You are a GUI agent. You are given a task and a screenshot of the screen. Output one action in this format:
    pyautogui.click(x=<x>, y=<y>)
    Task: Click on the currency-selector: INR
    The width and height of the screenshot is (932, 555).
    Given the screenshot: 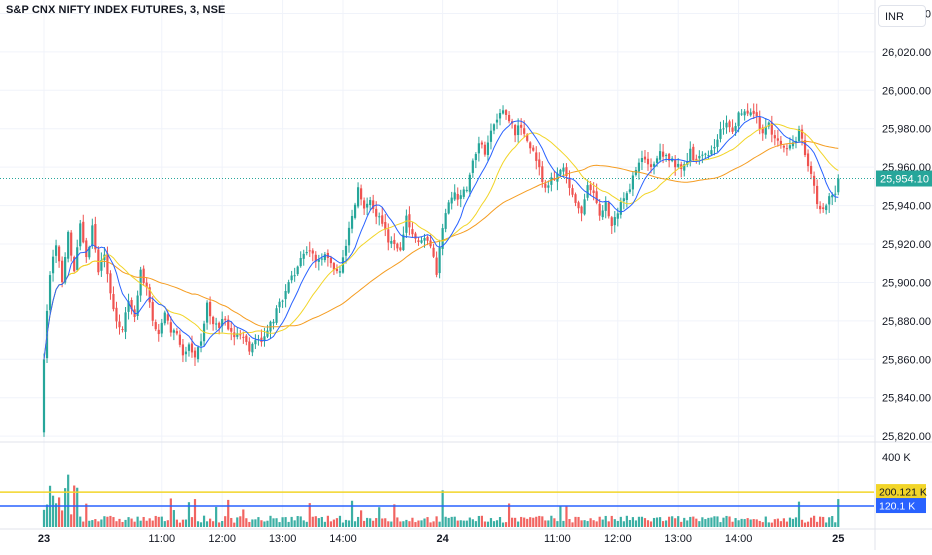 What is the action you would take?
    pyautogui.click(x=902, y=16)
    